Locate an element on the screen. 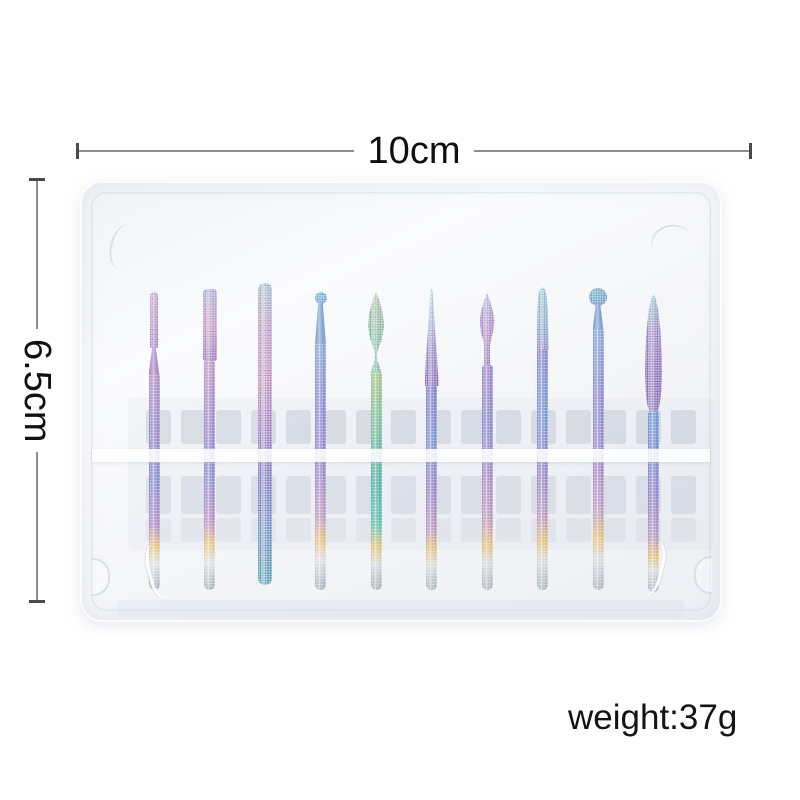 The width and height of the screenshot is (800, 800). height-label: 6.5cm is located at coordinates (37, 390).